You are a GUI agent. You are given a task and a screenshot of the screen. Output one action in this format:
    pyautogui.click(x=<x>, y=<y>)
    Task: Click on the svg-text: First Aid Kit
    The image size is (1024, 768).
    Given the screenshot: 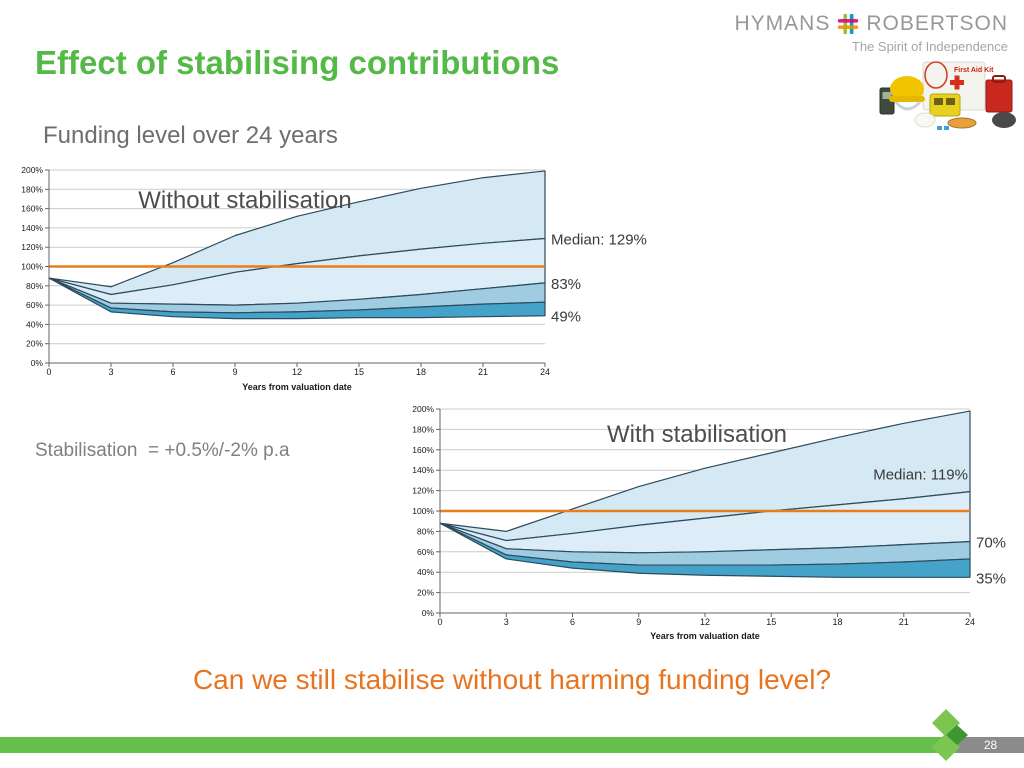 What is the action you would take?
    pyautogui.click(x=974, y=70)
    